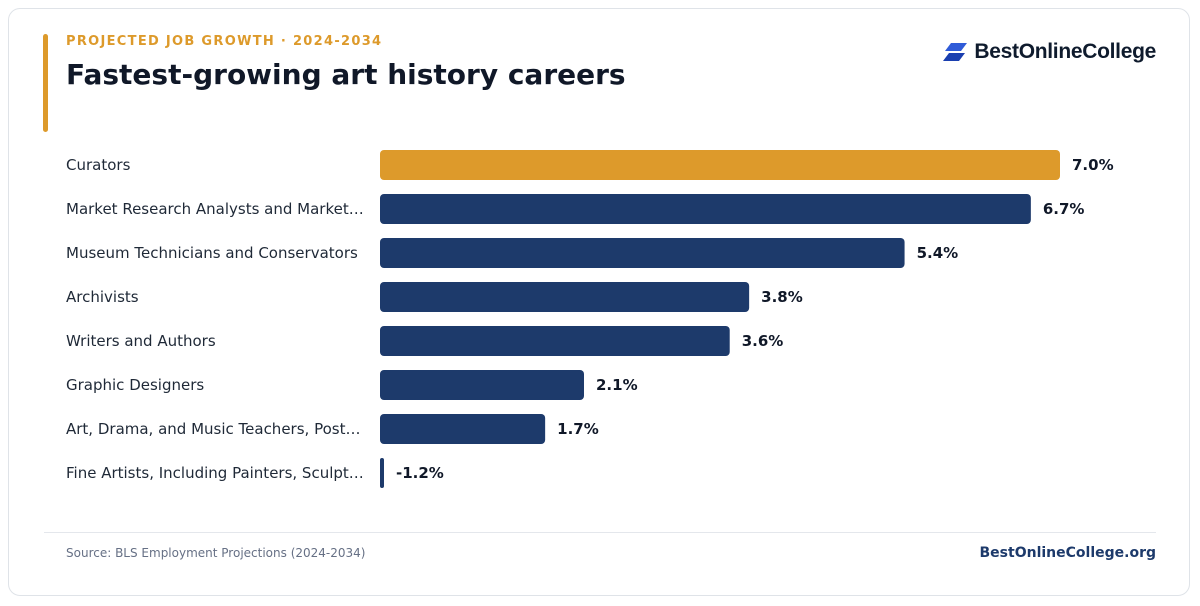 The width and height of the screenshot is (1200, 606). What do you see at coordinates (420, 473) in the screenshot?
I see `value-label: -1.2%` at bounding box center [420, 473].